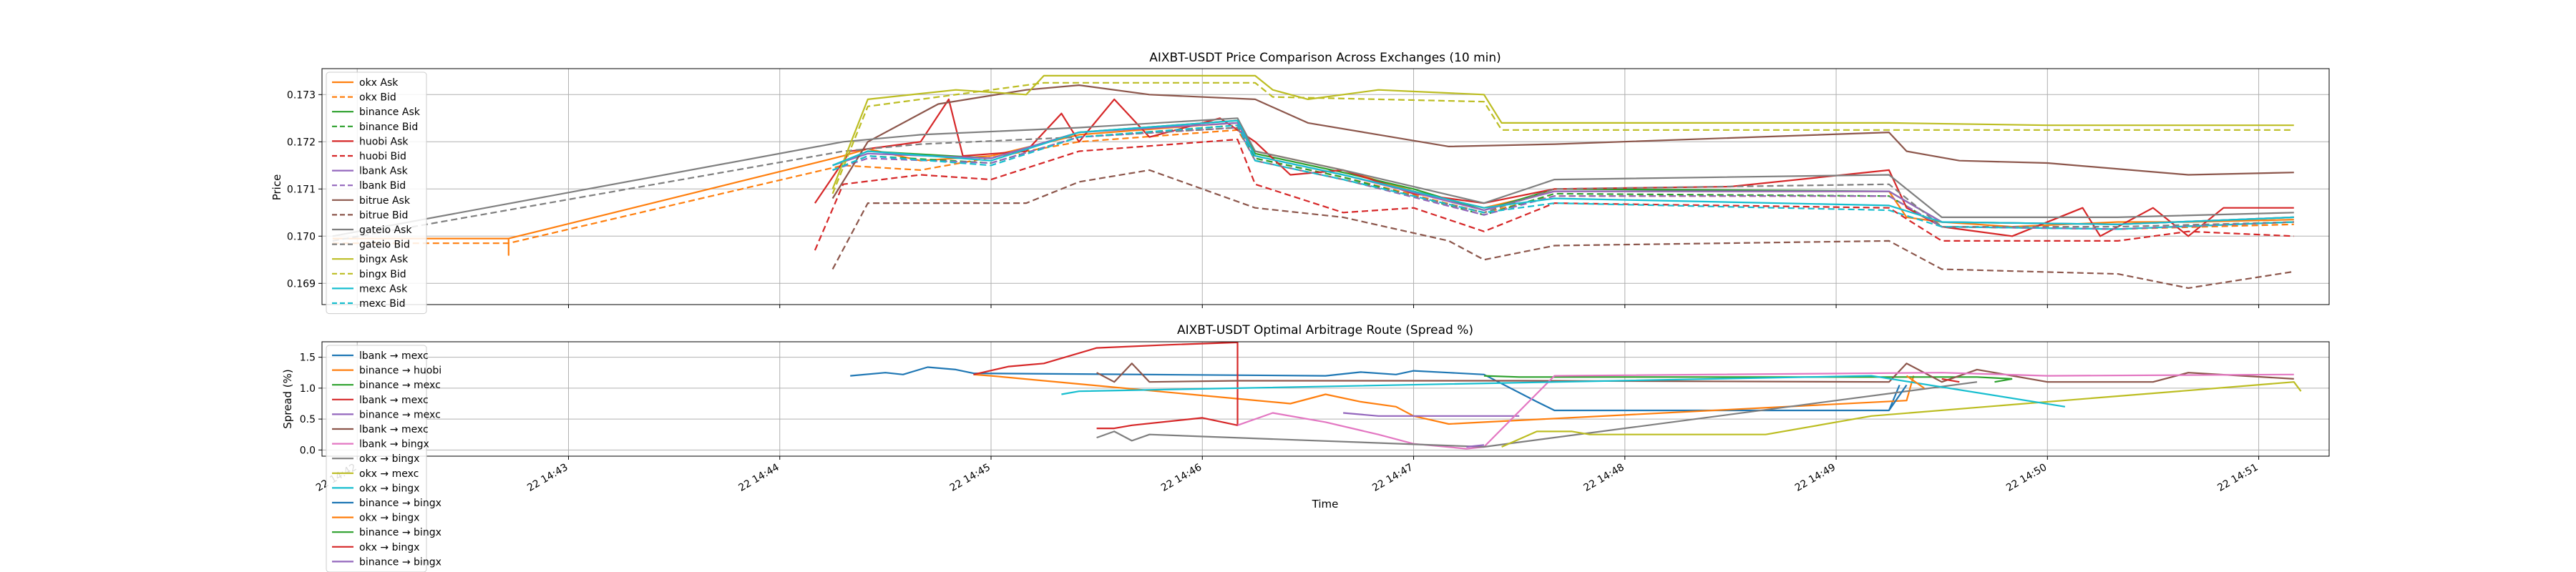 Image resolution: width=2576 pixels, height=572 pixels. I want to click on legend-label: lbank Ask, so click(384, 171).